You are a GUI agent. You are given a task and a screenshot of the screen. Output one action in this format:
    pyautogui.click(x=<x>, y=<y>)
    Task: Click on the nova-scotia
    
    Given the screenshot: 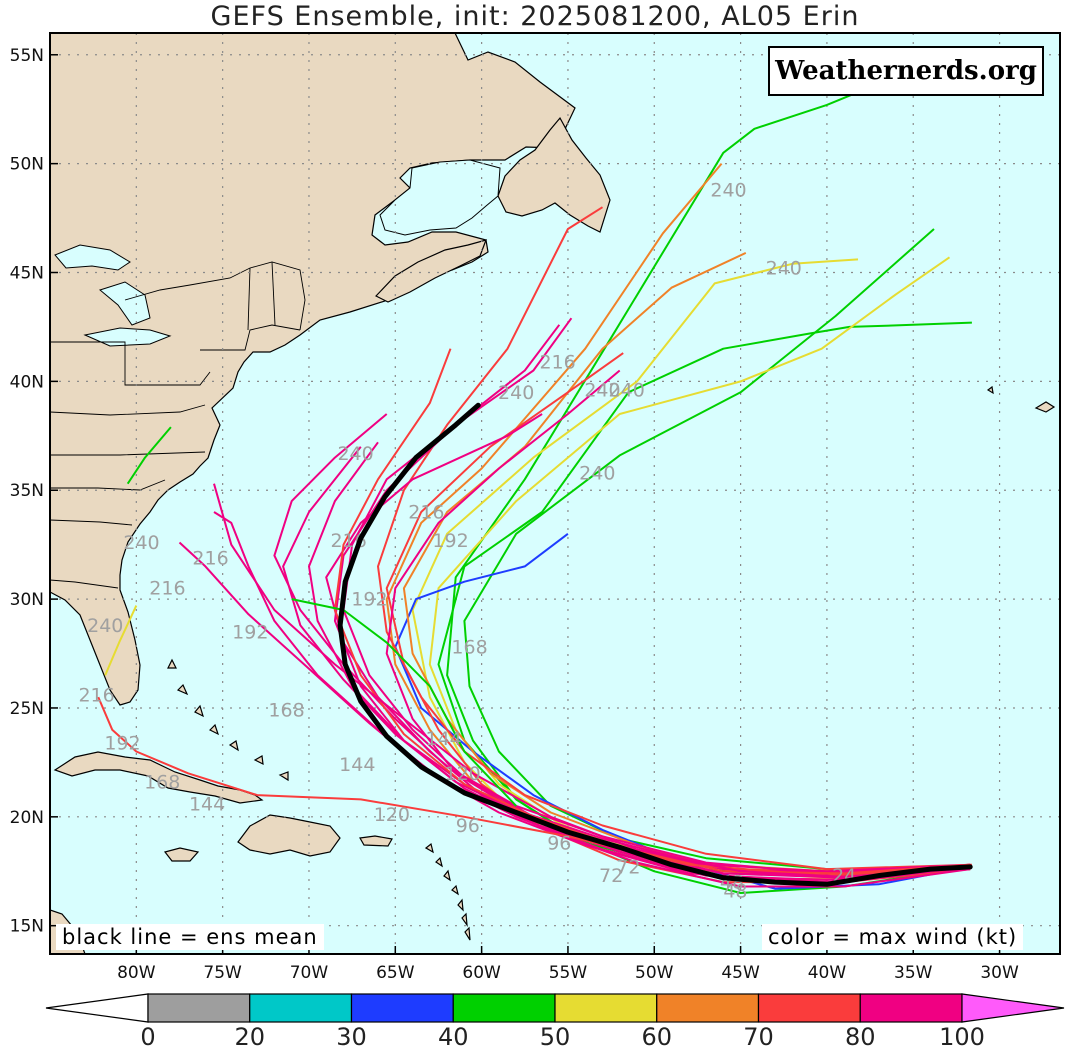 What is the action you would take?
    pyautogui.click(x=431, y=271)
    